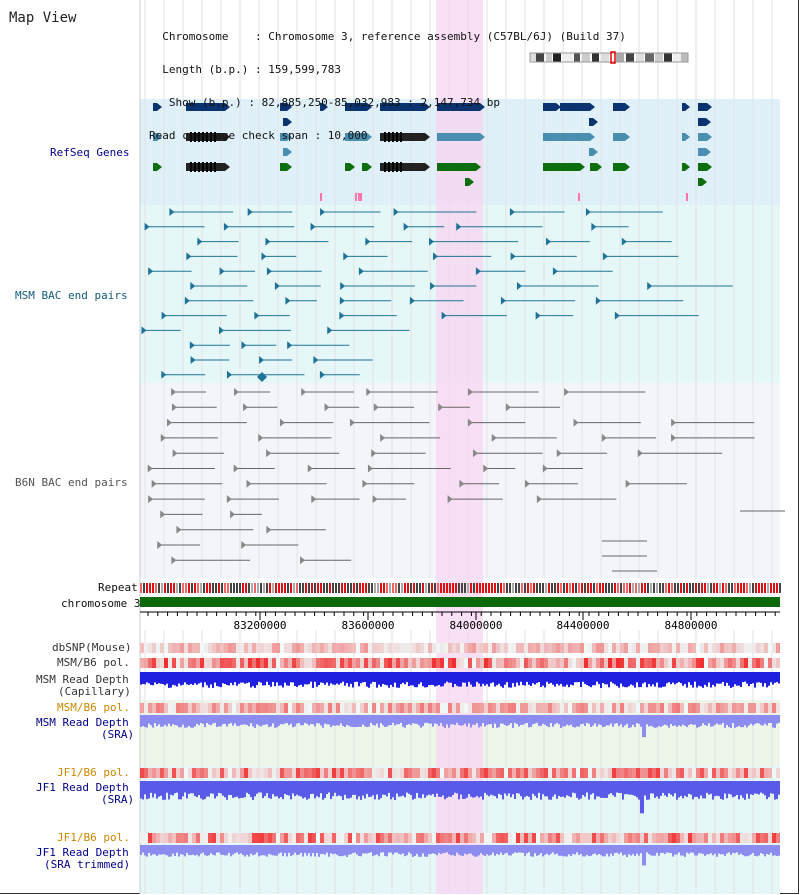 The width and height of the screenshot is (800, 895). What do you see at coordinates (93, 707) in the screenshot?
I see `track-label-msm-b6-pol-2: MSM/B6 pol.` at bounding box center [93, 707].